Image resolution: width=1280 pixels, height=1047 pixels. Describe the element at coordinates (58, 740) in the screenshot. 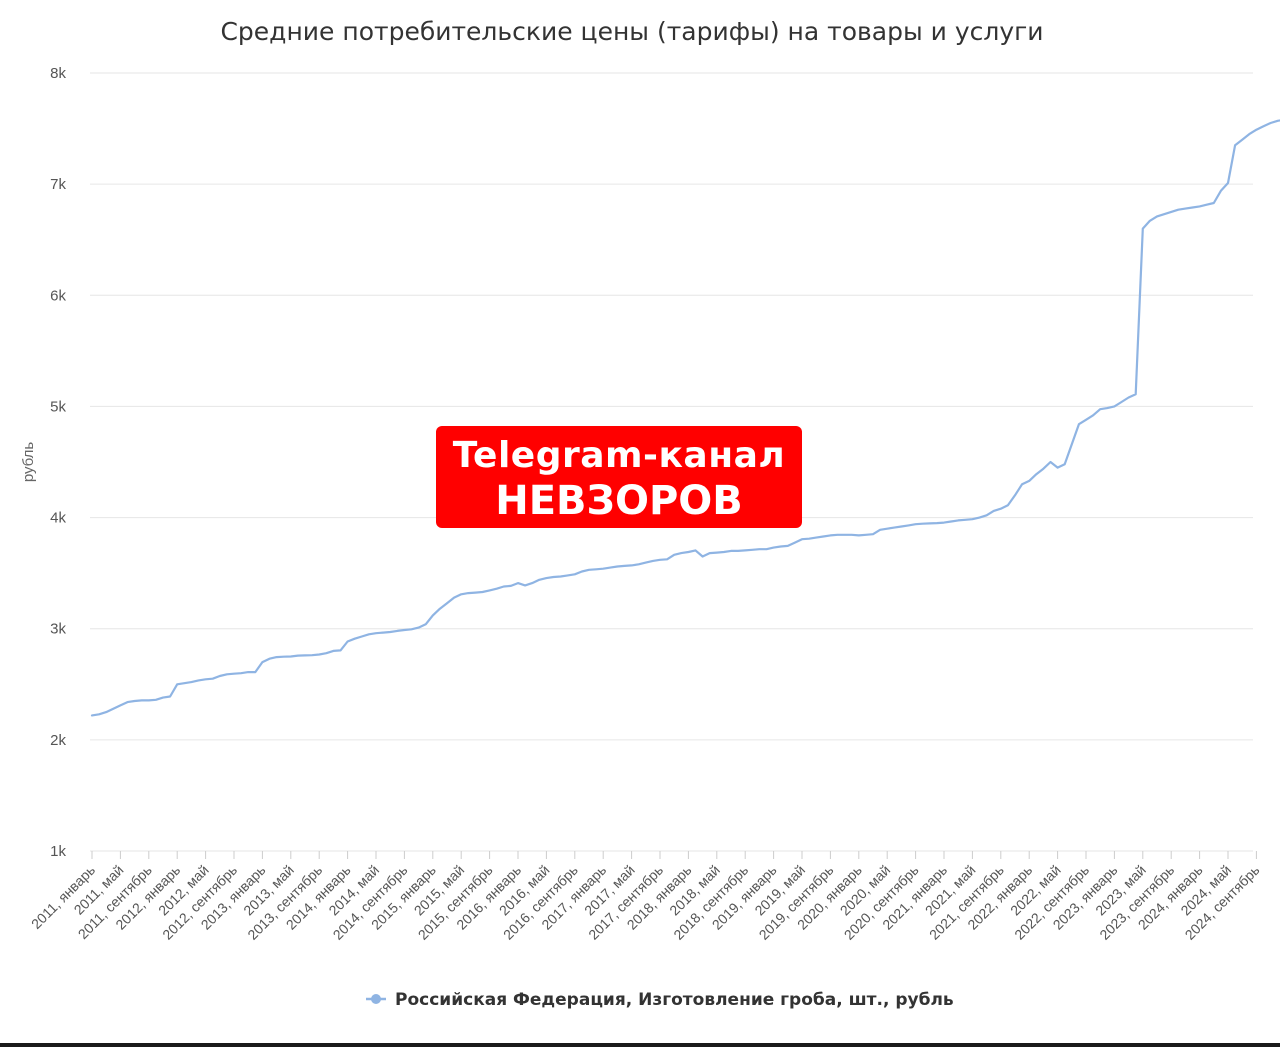

I see `y-tick-label: 2k` at that location.